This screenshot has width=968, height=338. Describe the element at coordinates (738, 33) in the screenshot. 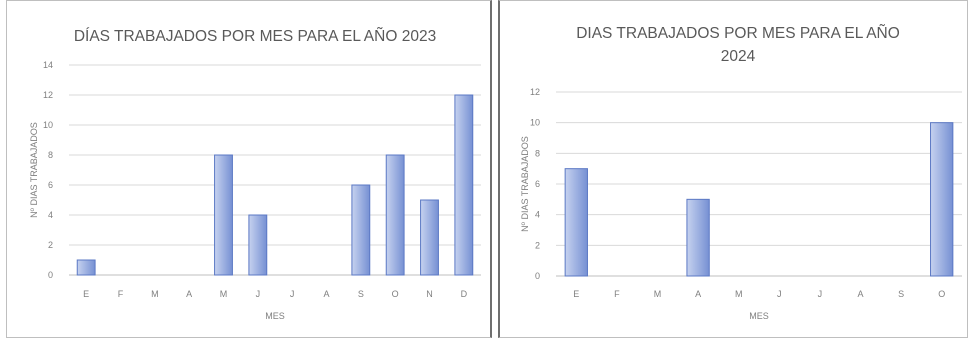

I see `chart-title-line-0: DIAS TRABAJADOS POR MES PARA EL AÑO` at that location.